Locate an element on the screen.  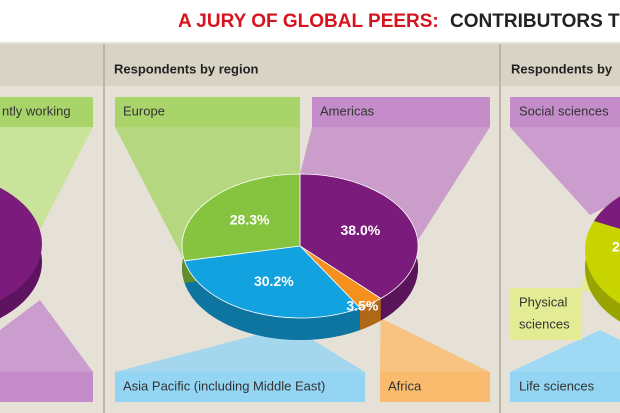
value-label: 2 is located at coordinates (616, 247).